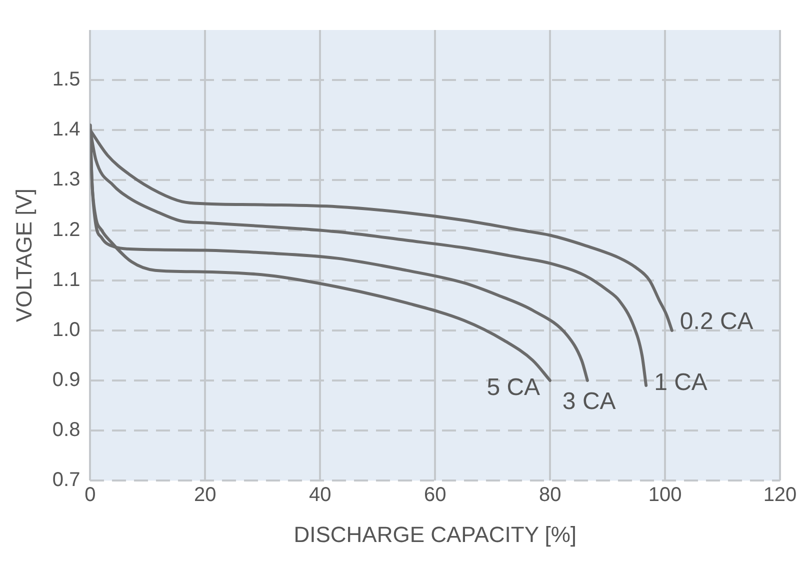 This screenshot has width=808, height=561. What do you see at coordinates (320, 495) in the screenshot?
I see `x-tick-label: 40` at bounding box center [320, 495].